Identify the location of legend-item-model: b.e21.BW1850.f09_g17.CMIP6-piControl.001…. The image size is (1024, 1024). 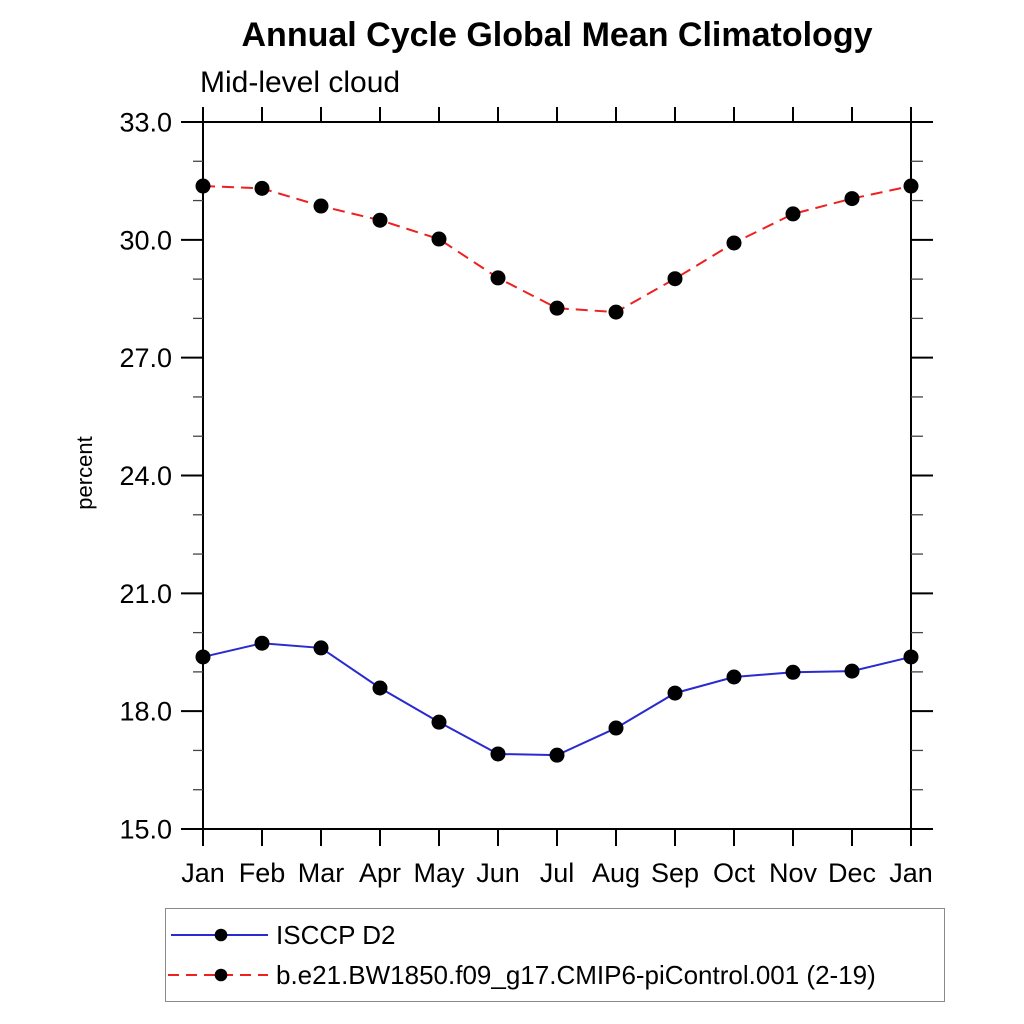
(555, 975).